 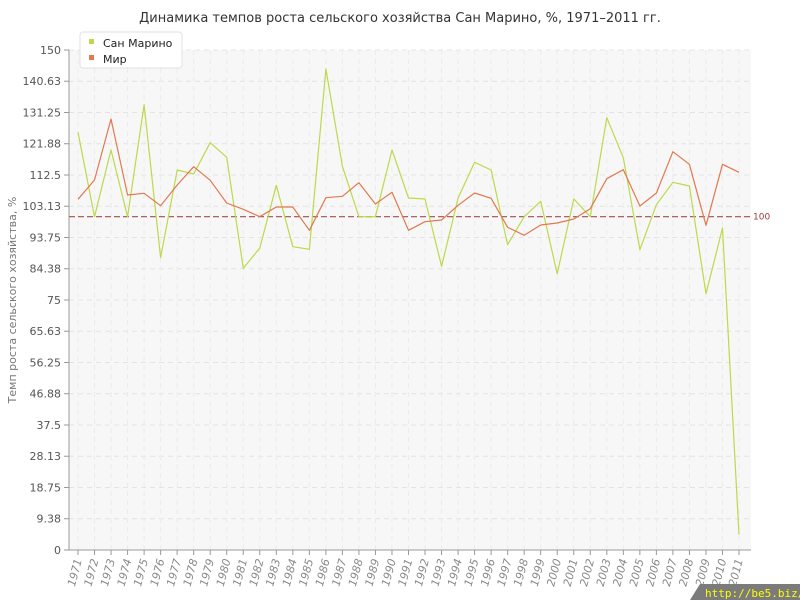 What do you see at coordinates (46, 331) in the screenshot?
I see `y-tick-label: 65.63` at bounding box center [46, 331].